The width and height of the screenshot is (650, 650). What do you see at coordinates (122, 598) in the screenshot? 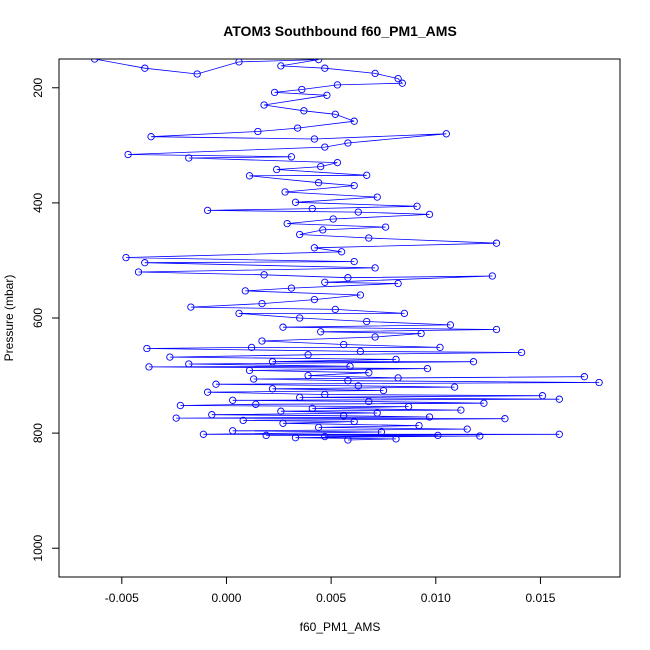
I see `x-tick-label: -0.005` at bounding box center [122, 598].